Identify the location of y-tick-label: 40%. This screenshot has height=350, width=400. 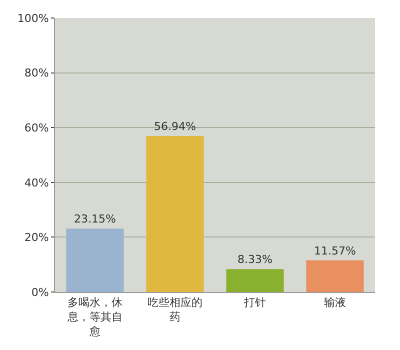
(36, 183).